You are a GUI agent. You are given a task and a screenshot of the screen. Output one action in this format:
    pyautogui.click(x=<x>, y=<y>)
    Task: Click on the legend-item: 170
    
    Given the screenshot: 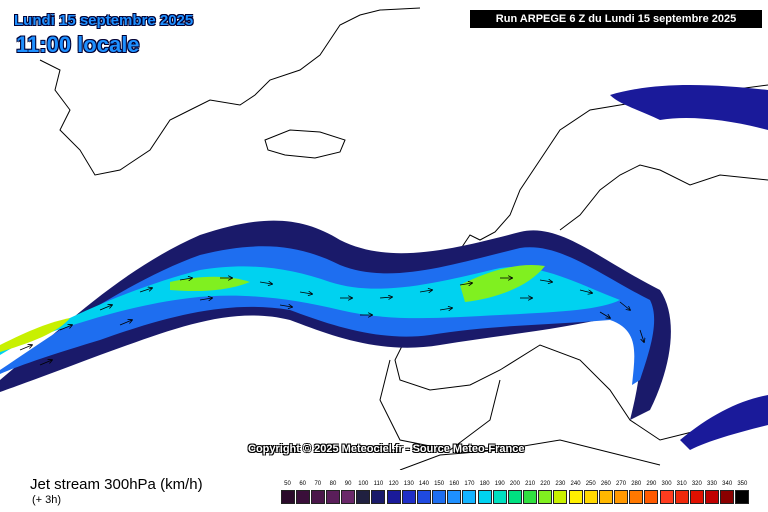 What is the action you would take?
    pyautogui.click(x=469, y=492)
    